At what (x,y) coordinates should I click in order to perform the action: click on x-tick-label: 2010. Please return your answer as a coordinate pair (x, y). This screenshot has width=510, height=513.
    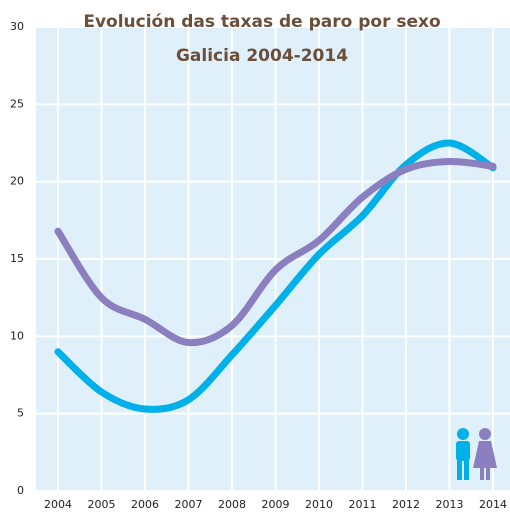
    Looking at the image, I should click on (319, 504).